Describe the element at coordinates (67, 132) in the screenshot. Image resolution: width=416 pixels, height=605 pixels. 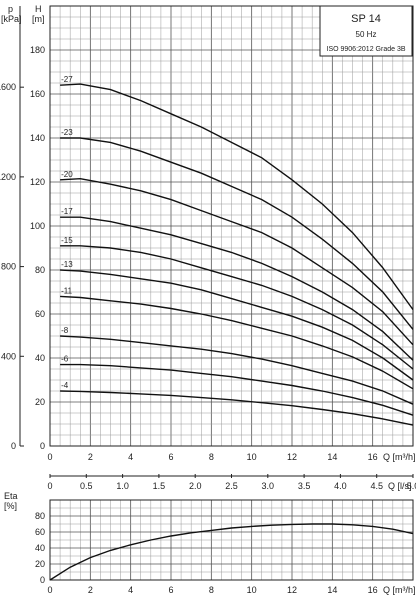
I see `head-curve-label: -23` at that location.